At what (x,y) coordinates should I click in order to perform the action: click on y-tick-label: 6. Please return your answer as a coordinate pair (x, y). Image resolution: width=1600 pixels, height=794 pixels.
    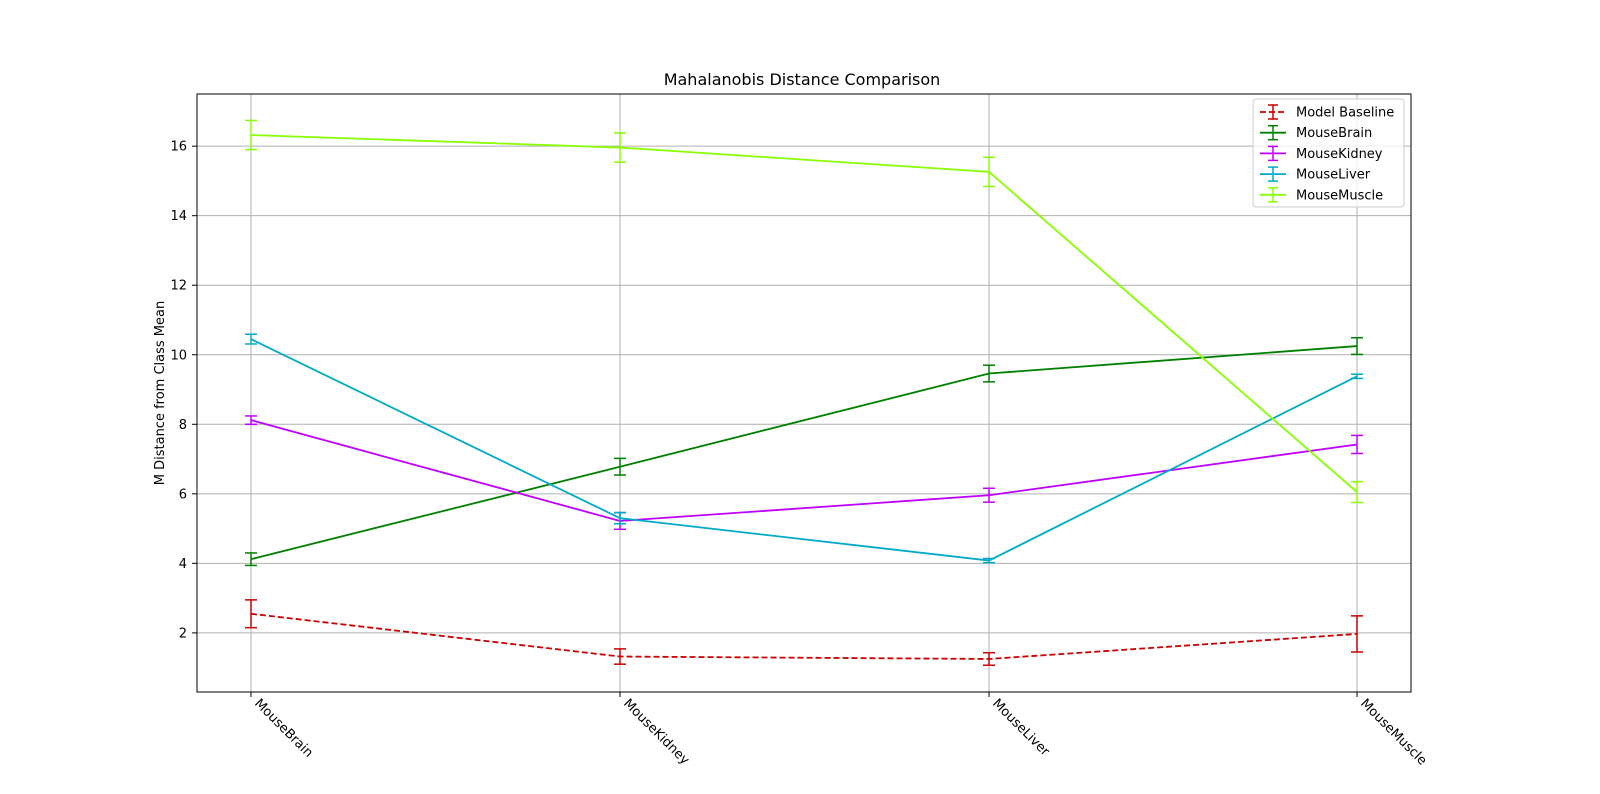
    Looking at the image, I should click on (183, 494).